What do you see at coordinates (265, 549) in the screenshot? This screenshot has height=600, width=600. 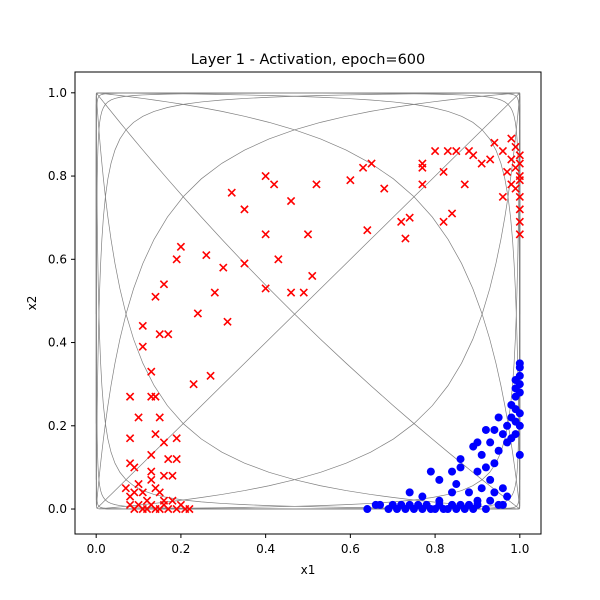 I see `x-tick-label: 0.4` at bounding box center [265, 549].